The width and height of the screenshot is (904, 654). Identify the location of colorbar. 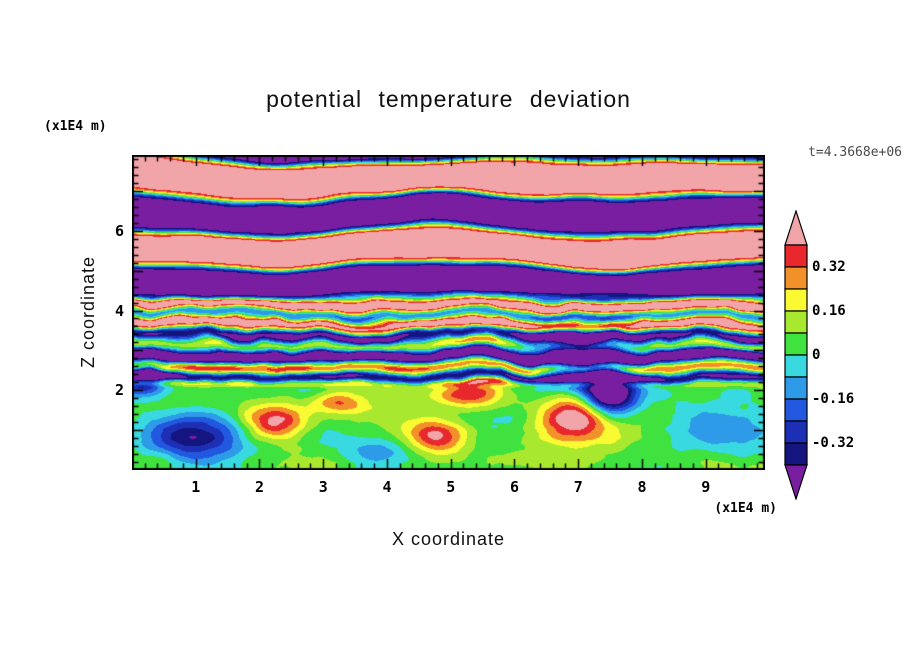
(796, 355).